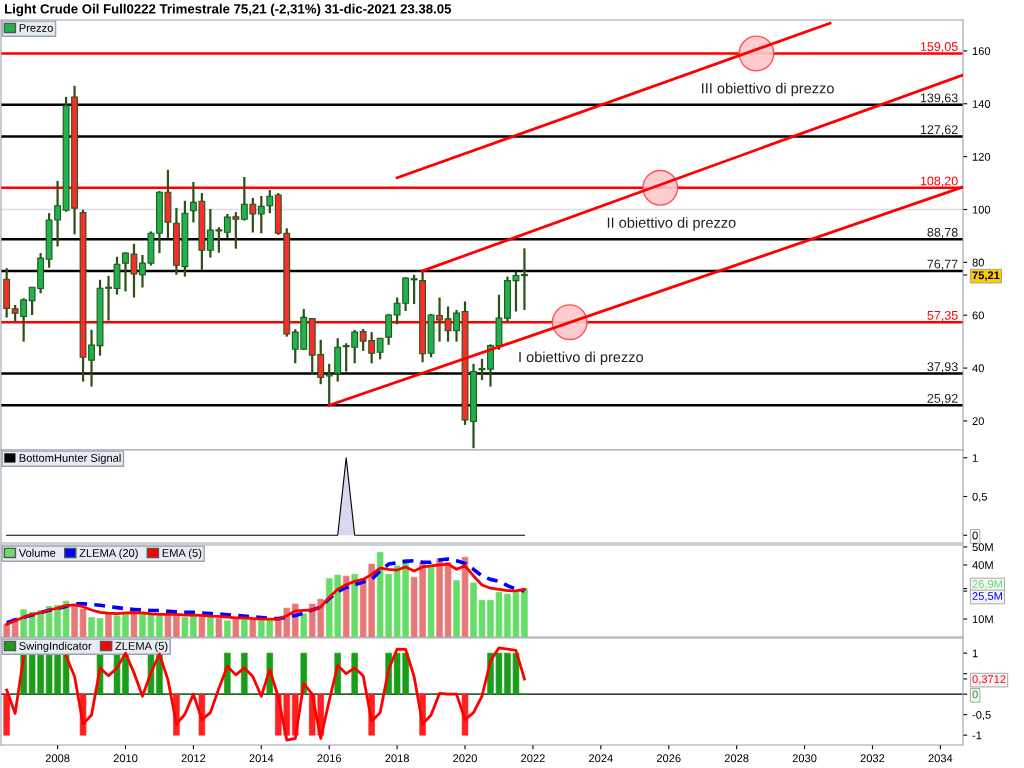 Image resolution: width=1024 pixels, height=768 pixels. I want to click on y-tick-label: 75,21, so click(986, 276).